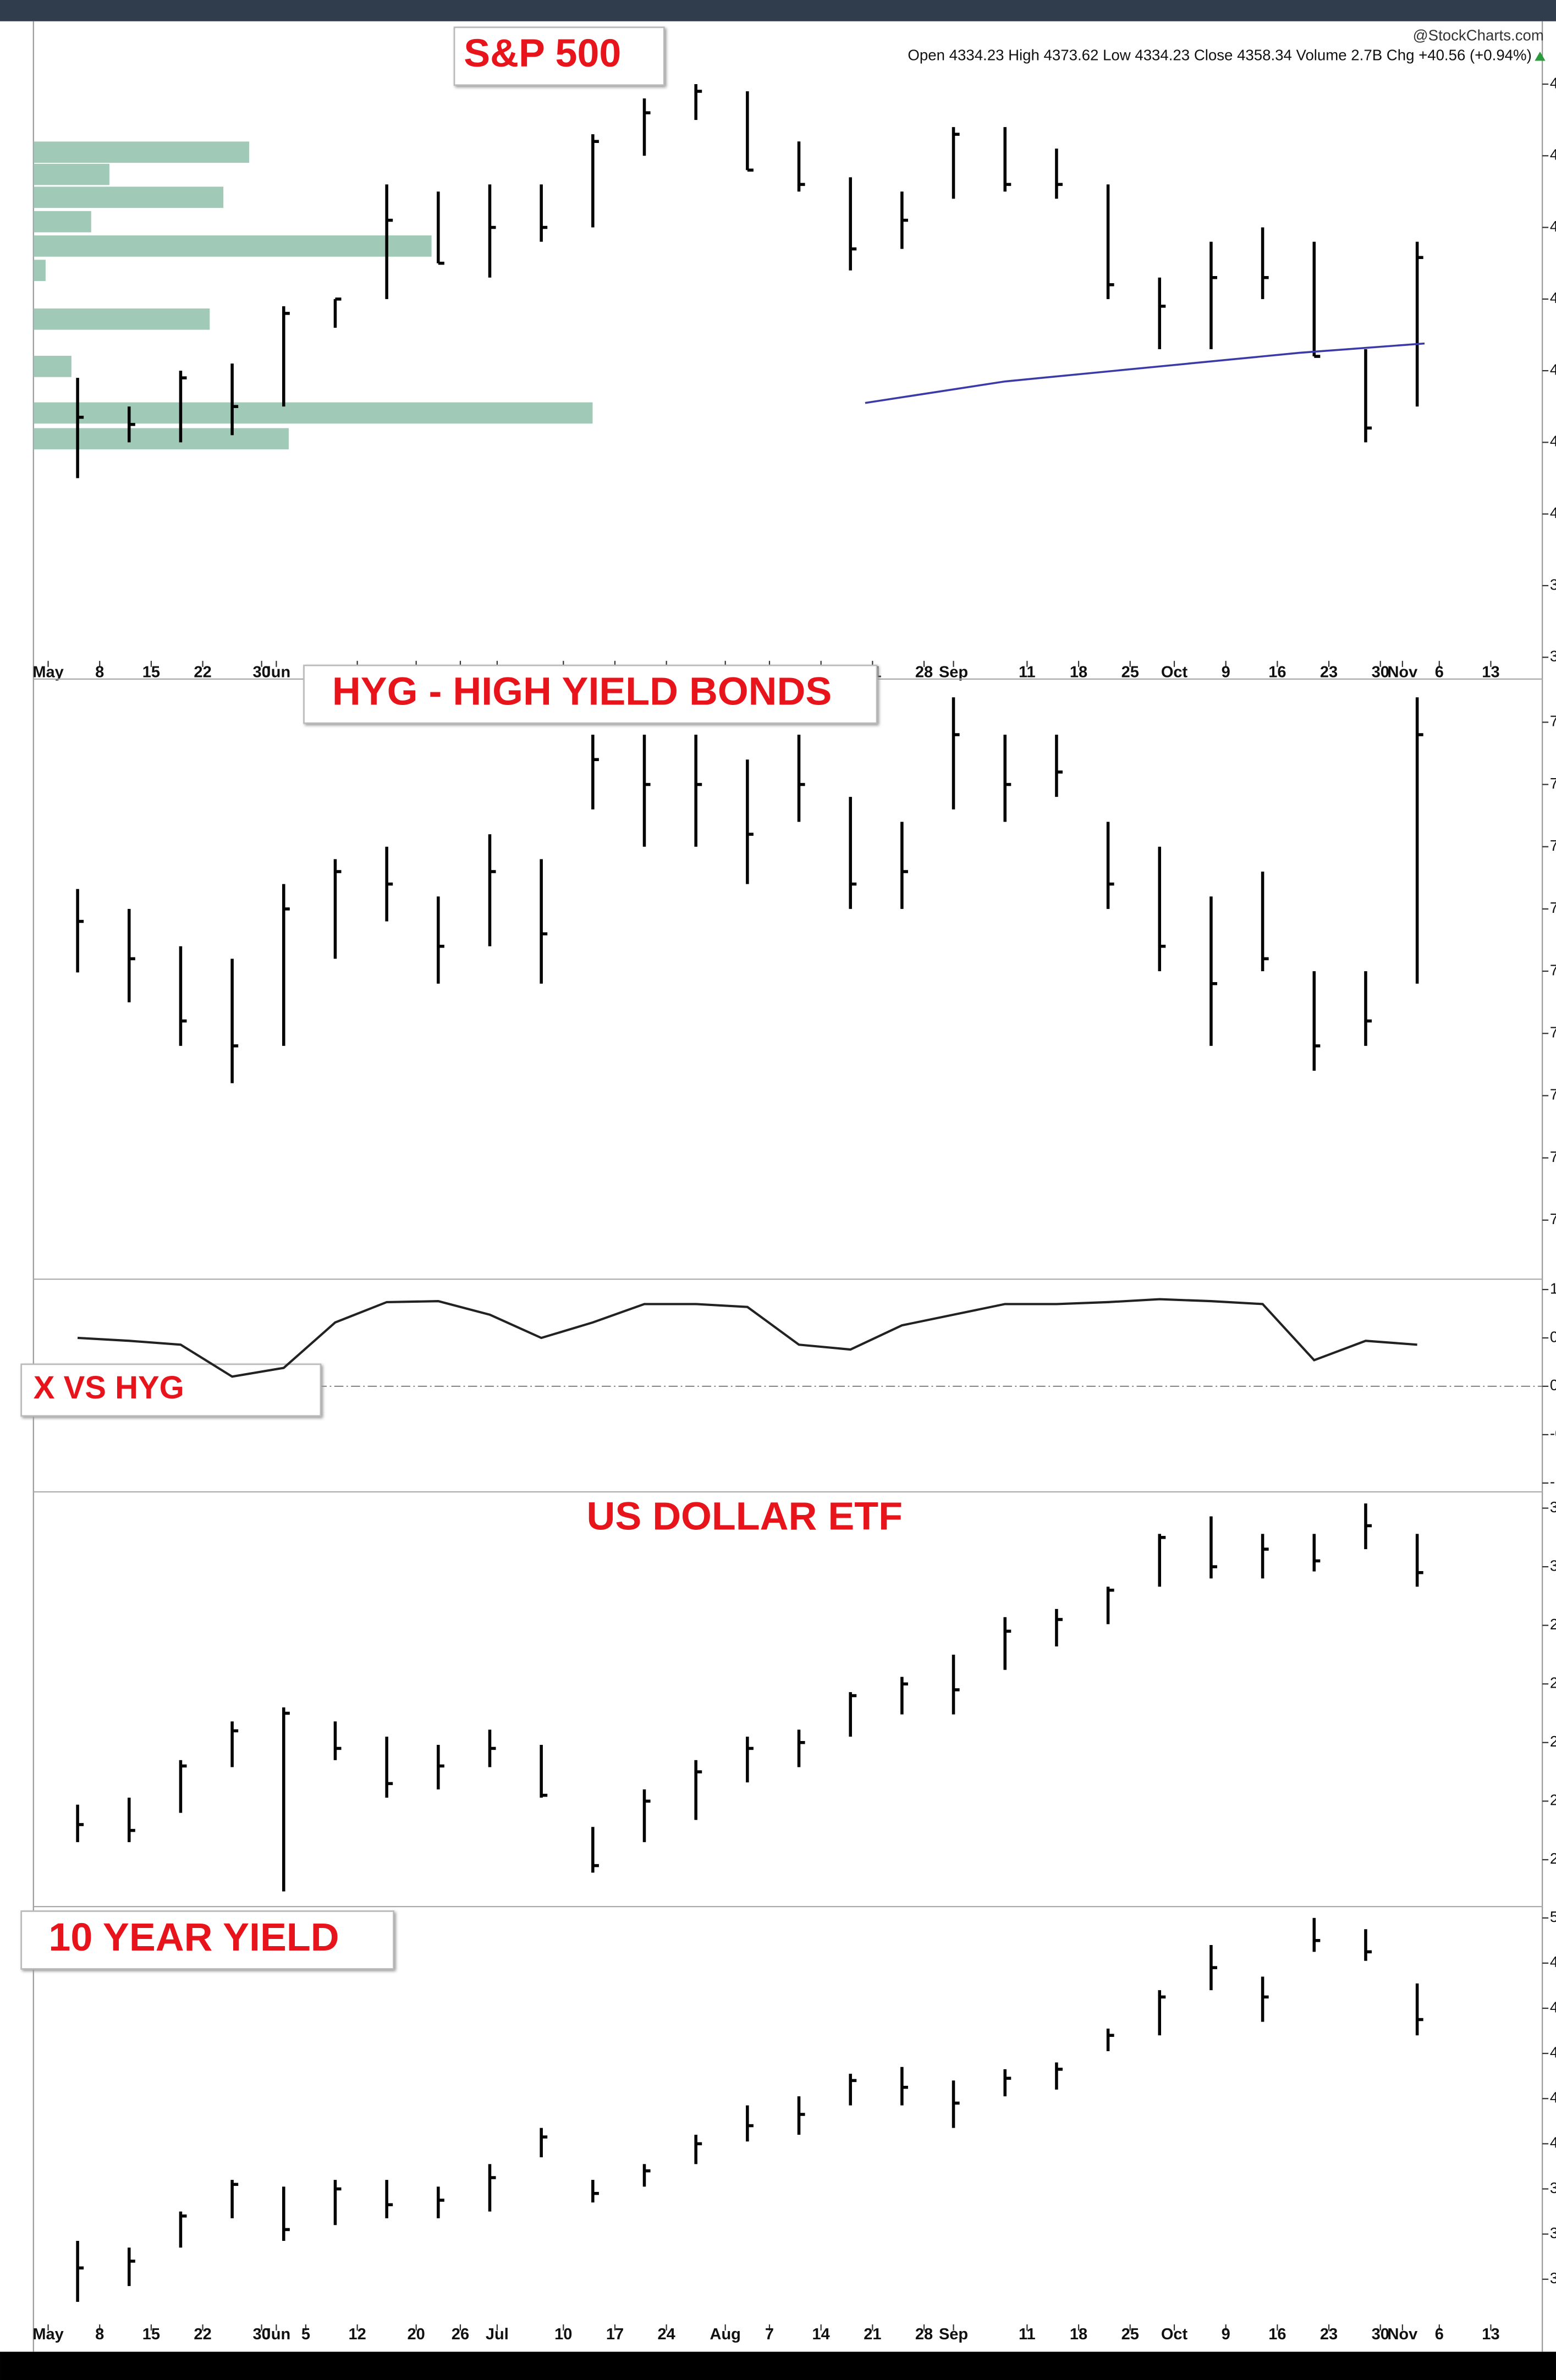  Describe the element at coordinates (1553, 584) in the screenshot. I see `y-tick-label: 3900` at that location.